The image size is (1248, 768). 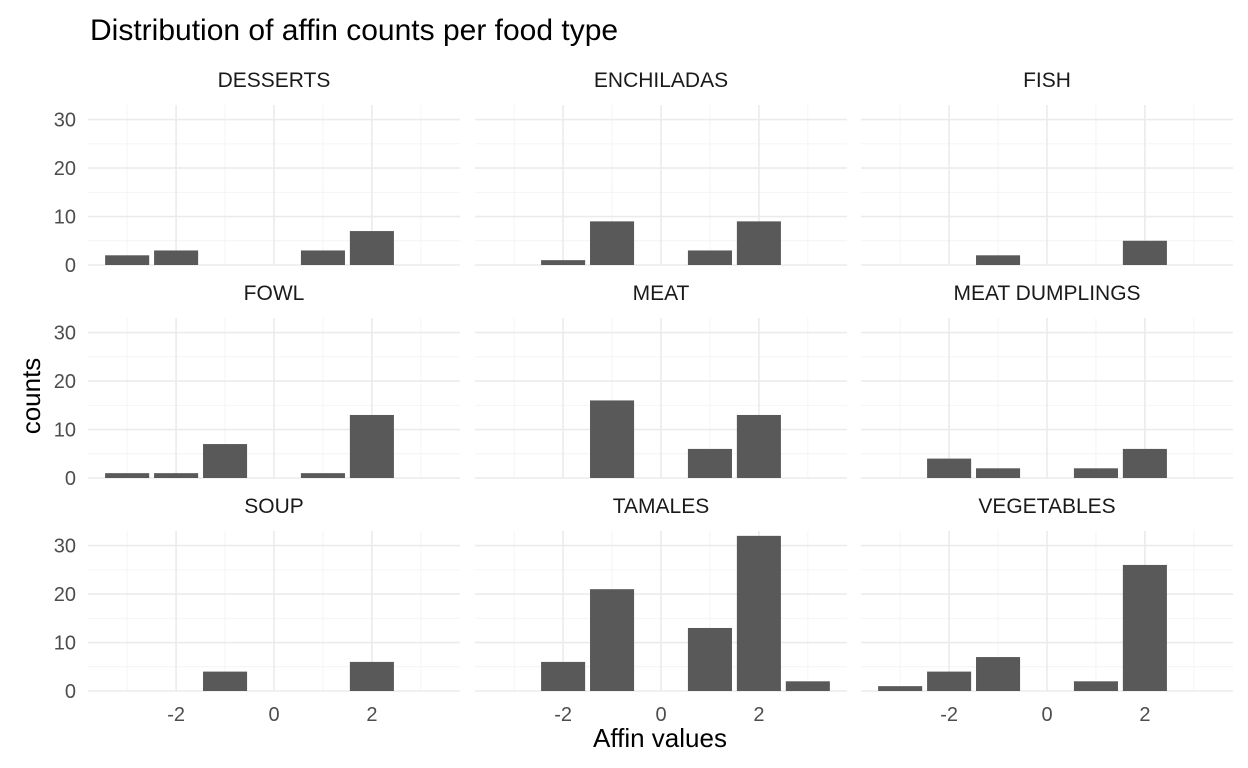 I want to click on strip-label: DESSERTS, so click(x=274, y=80).